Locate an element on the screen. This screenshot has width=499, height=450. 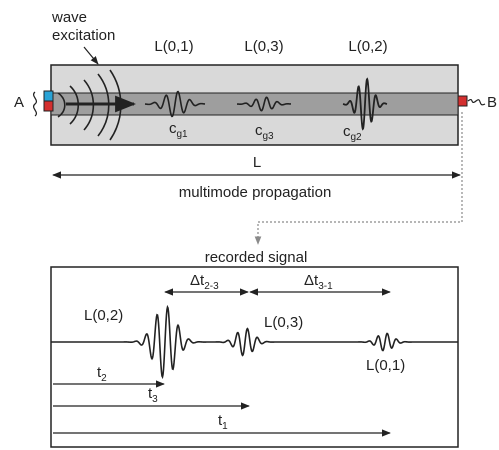
t2-label: t2 is located at coordinates (102, 374).